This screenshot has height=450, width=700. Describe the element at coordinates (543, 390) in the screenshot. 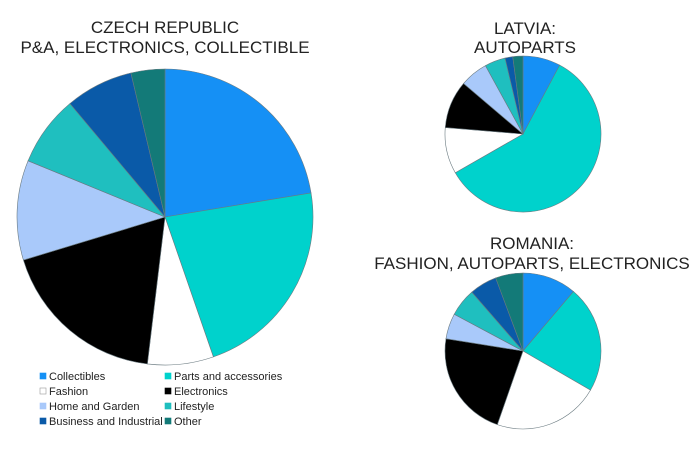

I see `romania-slice-fashion` at that location.